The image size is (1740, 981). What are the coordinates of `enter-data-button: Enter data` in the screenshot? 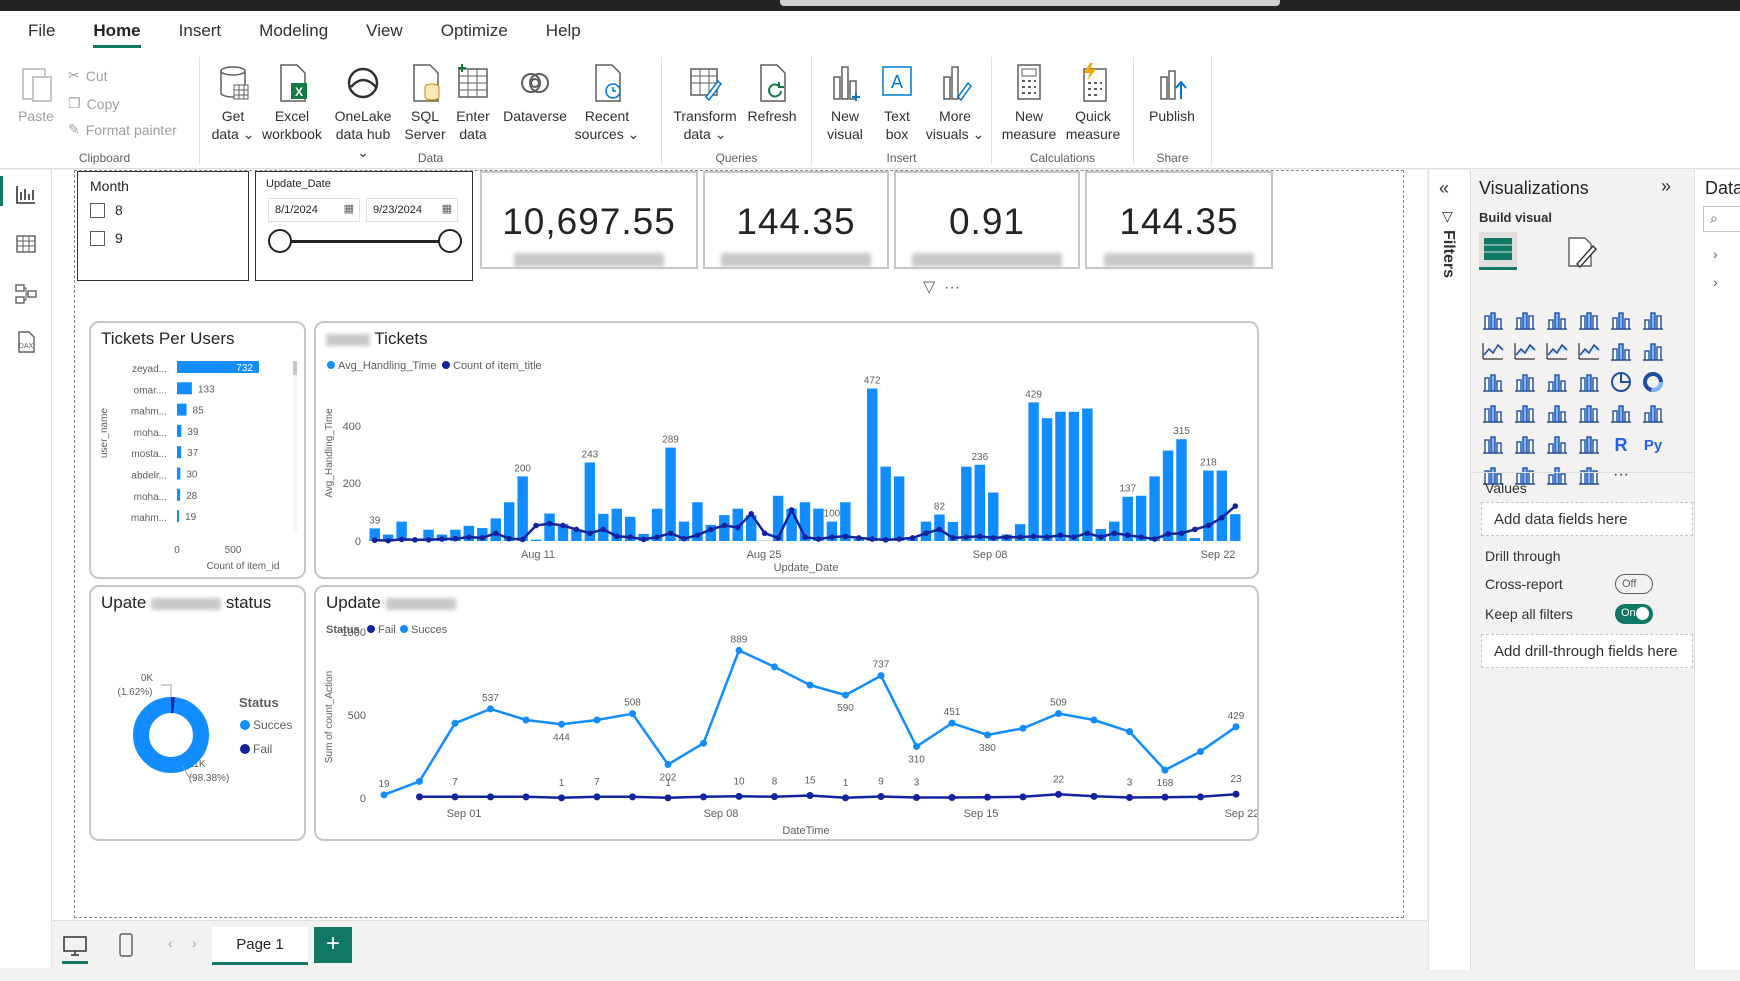 It's located at (473, 103).